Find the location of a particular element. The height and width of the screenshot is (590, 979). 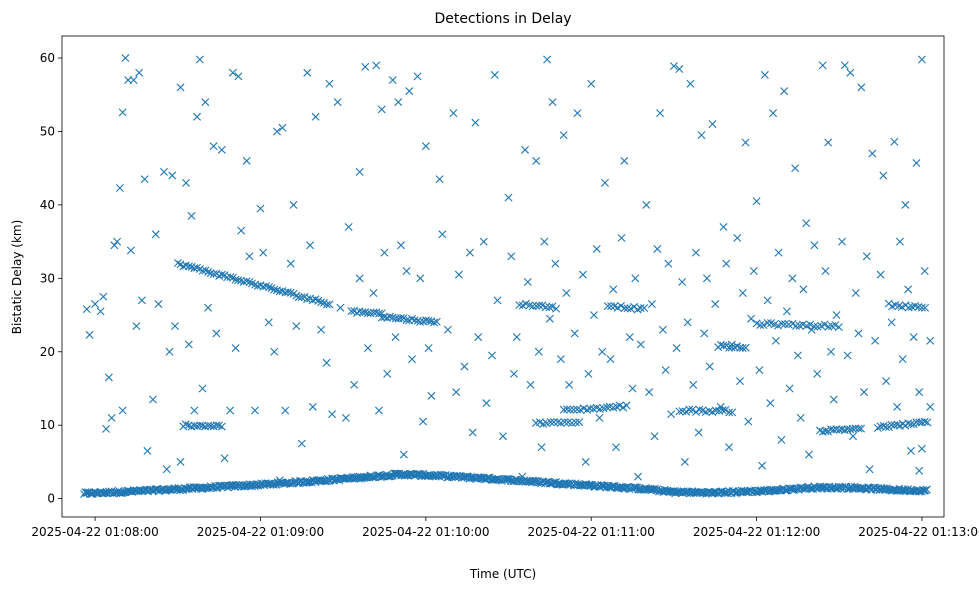

x-tick-label-1: 2025-04-22 01:09:00 is located at coordinates (260, 532).